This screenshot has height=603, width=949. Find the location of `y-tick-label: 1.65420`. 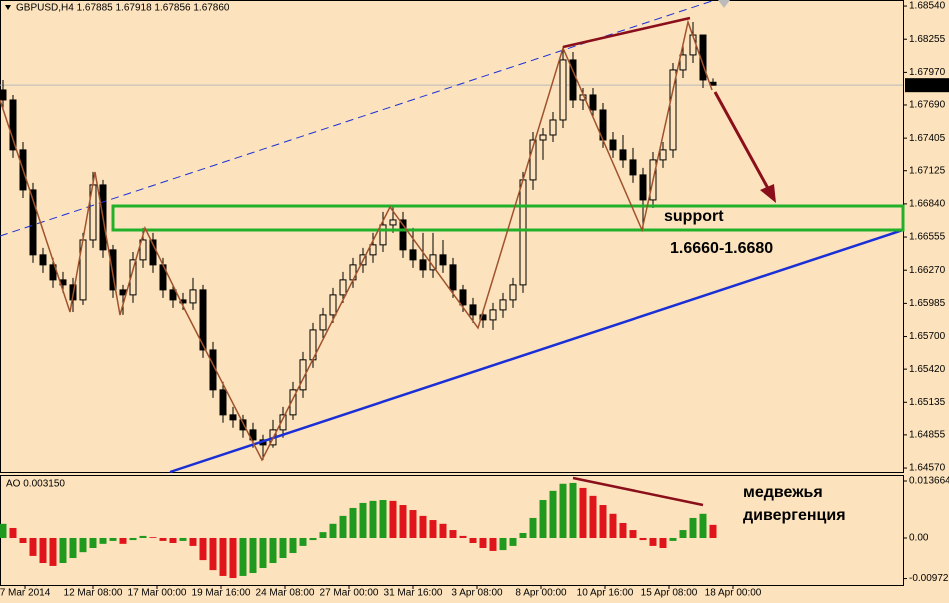

y-tick-label: 1.65420 is located at coordinates (927, 369).